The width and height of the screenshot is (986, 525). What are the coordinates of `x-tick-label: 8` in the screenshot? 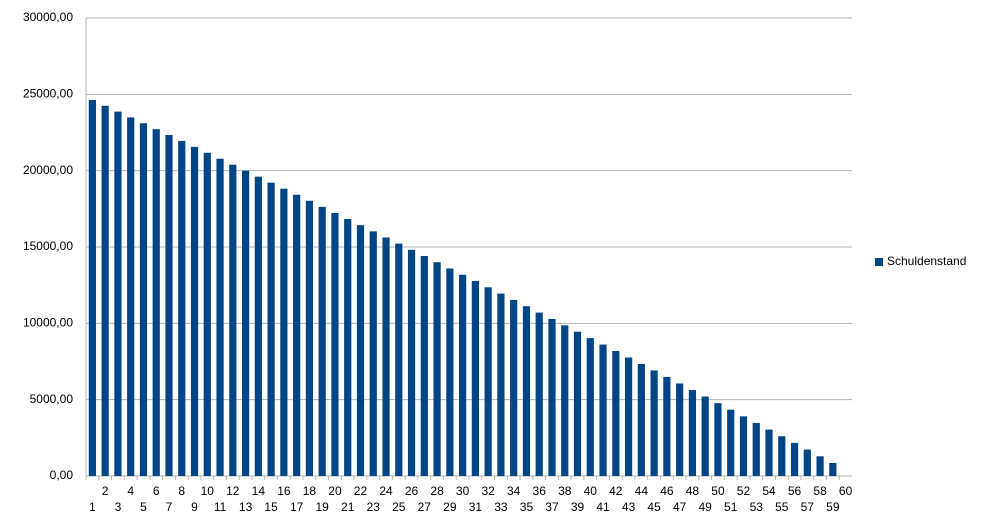 It's located at (181, 491).